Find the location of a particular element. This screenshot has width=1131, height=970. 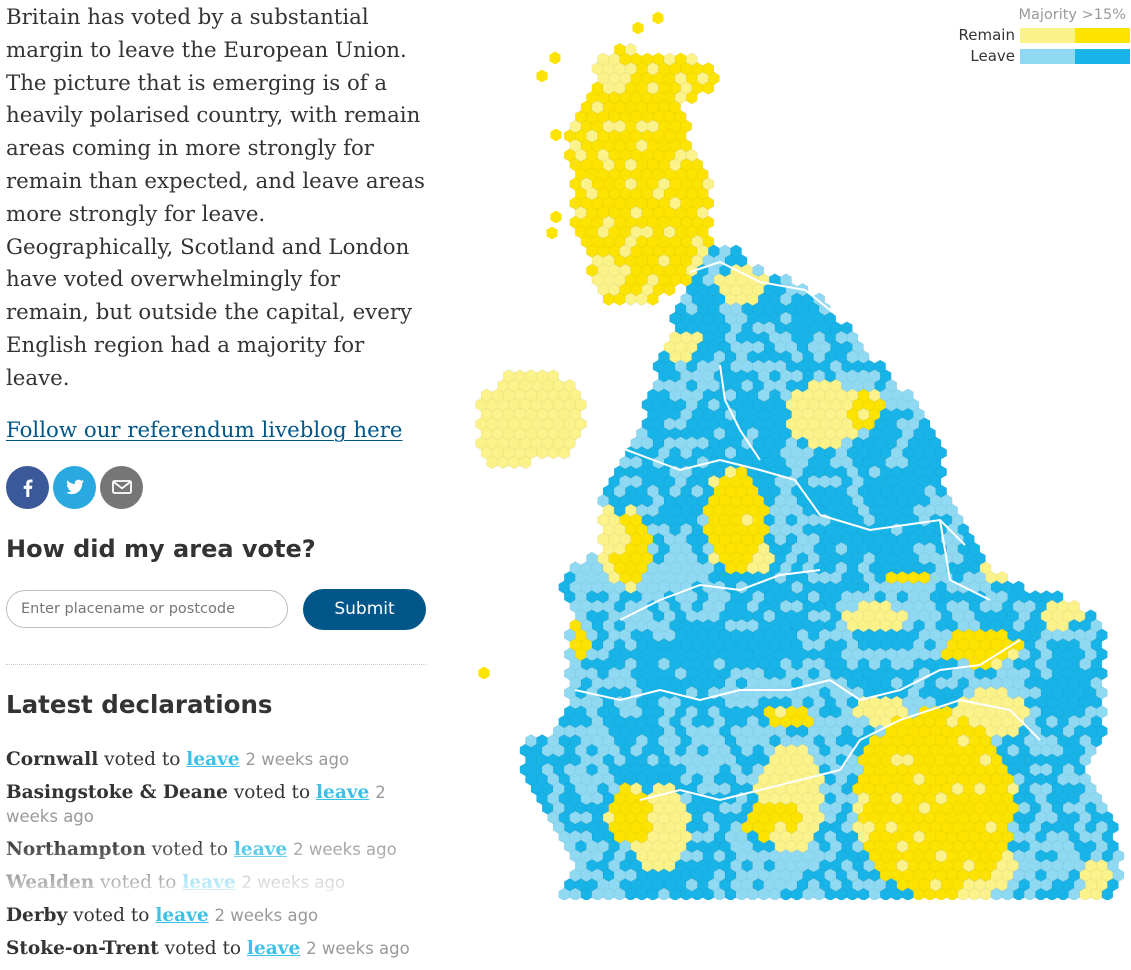

divider is located at coordinates (216, 664).